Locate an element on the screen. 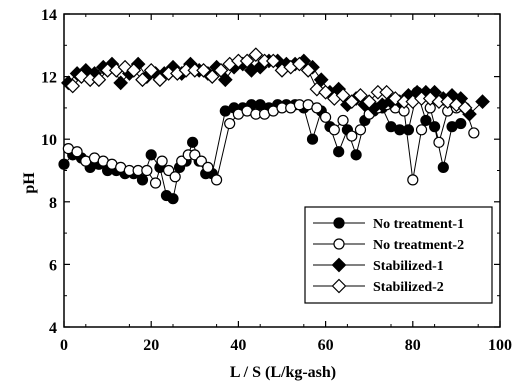 The height and width of the screenshot is (381, 519). x-tick-label: 100 is located at coordinates (500, 345).